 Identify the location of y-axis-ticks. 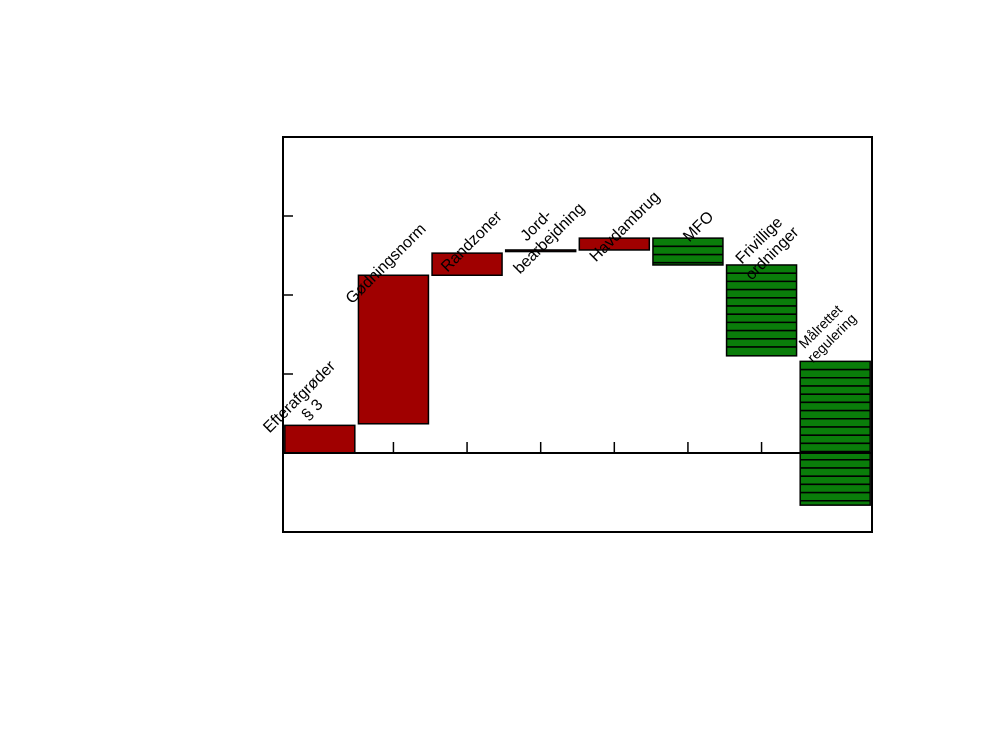
(288, 295).